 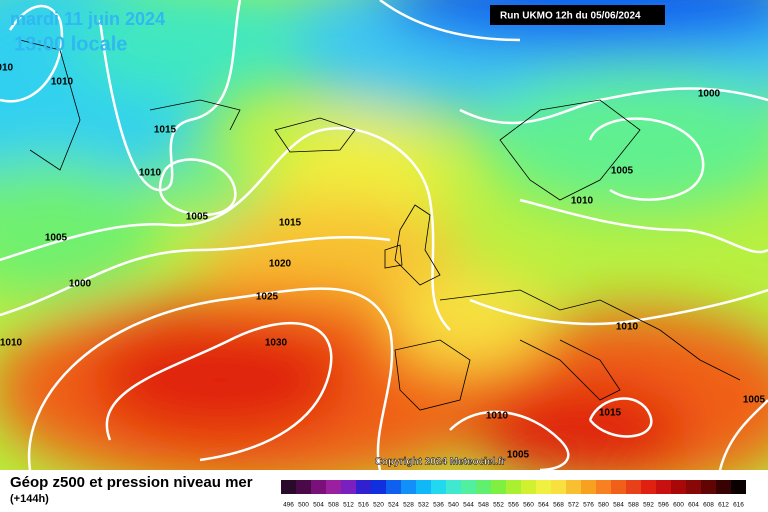 I want to click on colorbar-label: 592, so click(x=648, y=505).